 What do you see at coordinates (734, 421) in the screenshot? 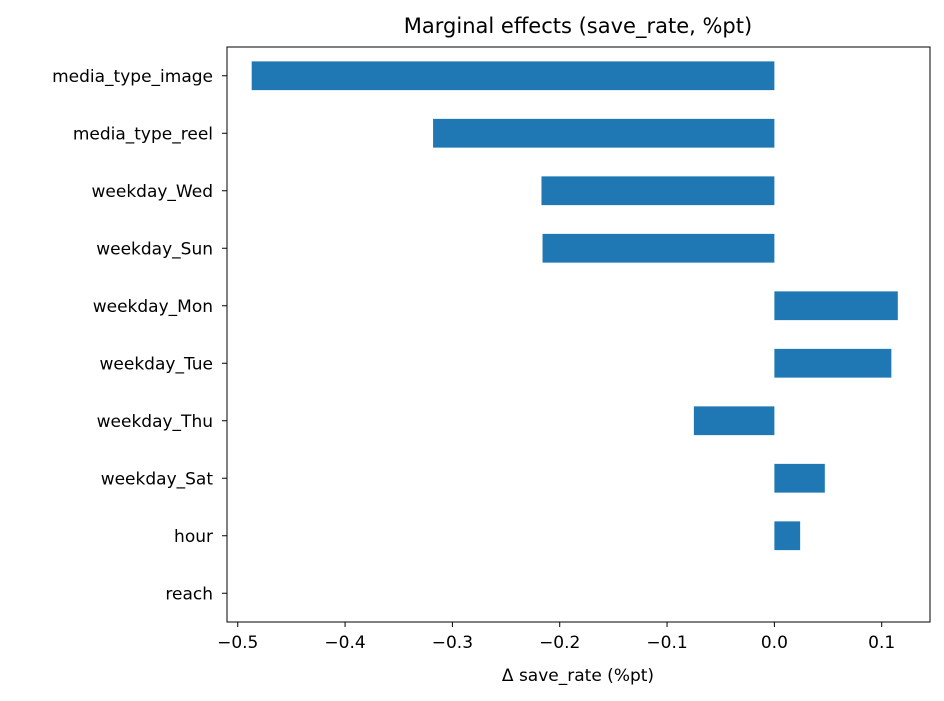
I see `bar-weekday_Thu` at bounding box center [734, 421].